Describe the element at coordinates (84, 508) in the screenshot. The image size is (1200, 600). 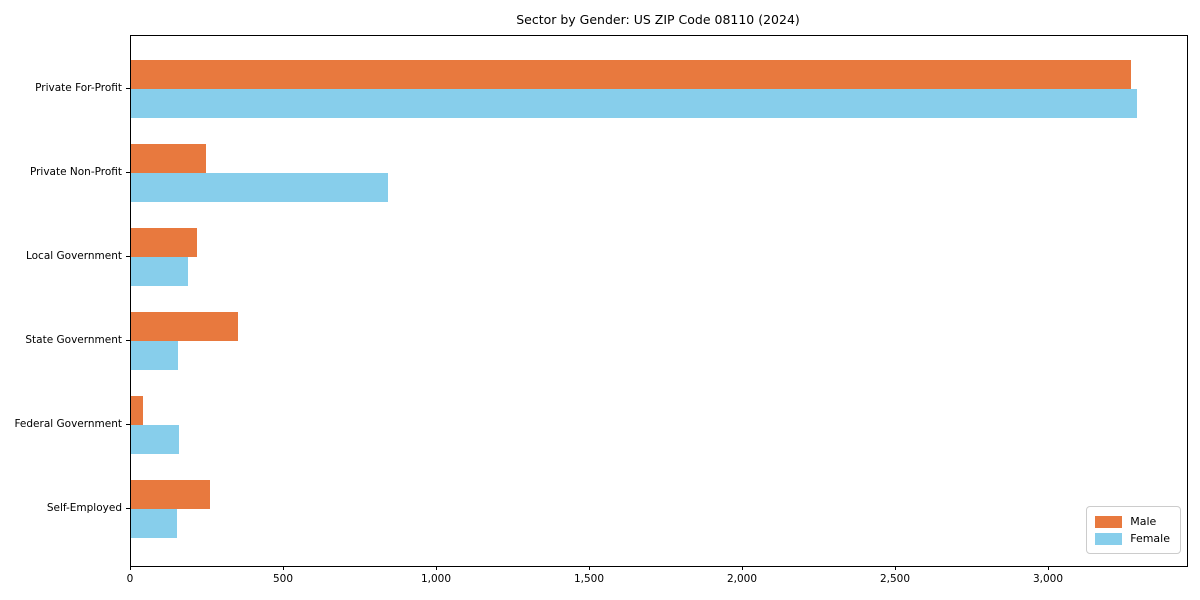
I see `y-tick-label: Self-Employed` at that location.